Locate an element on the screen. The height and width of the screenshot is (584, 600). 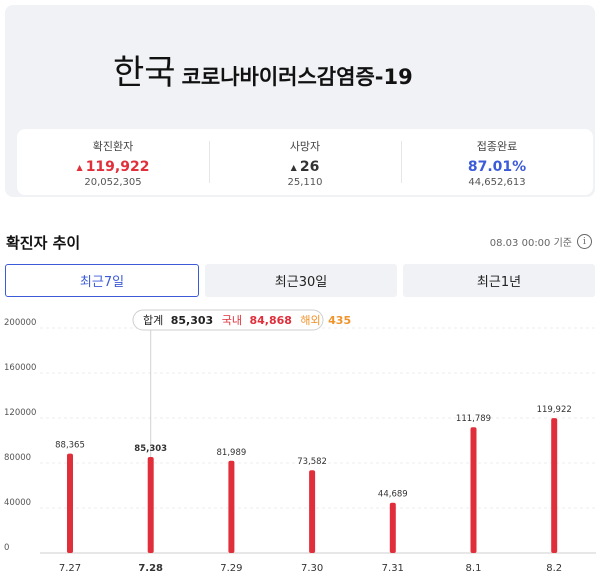
stat-value-text: 87.01% is located at coordinates (497, 167).